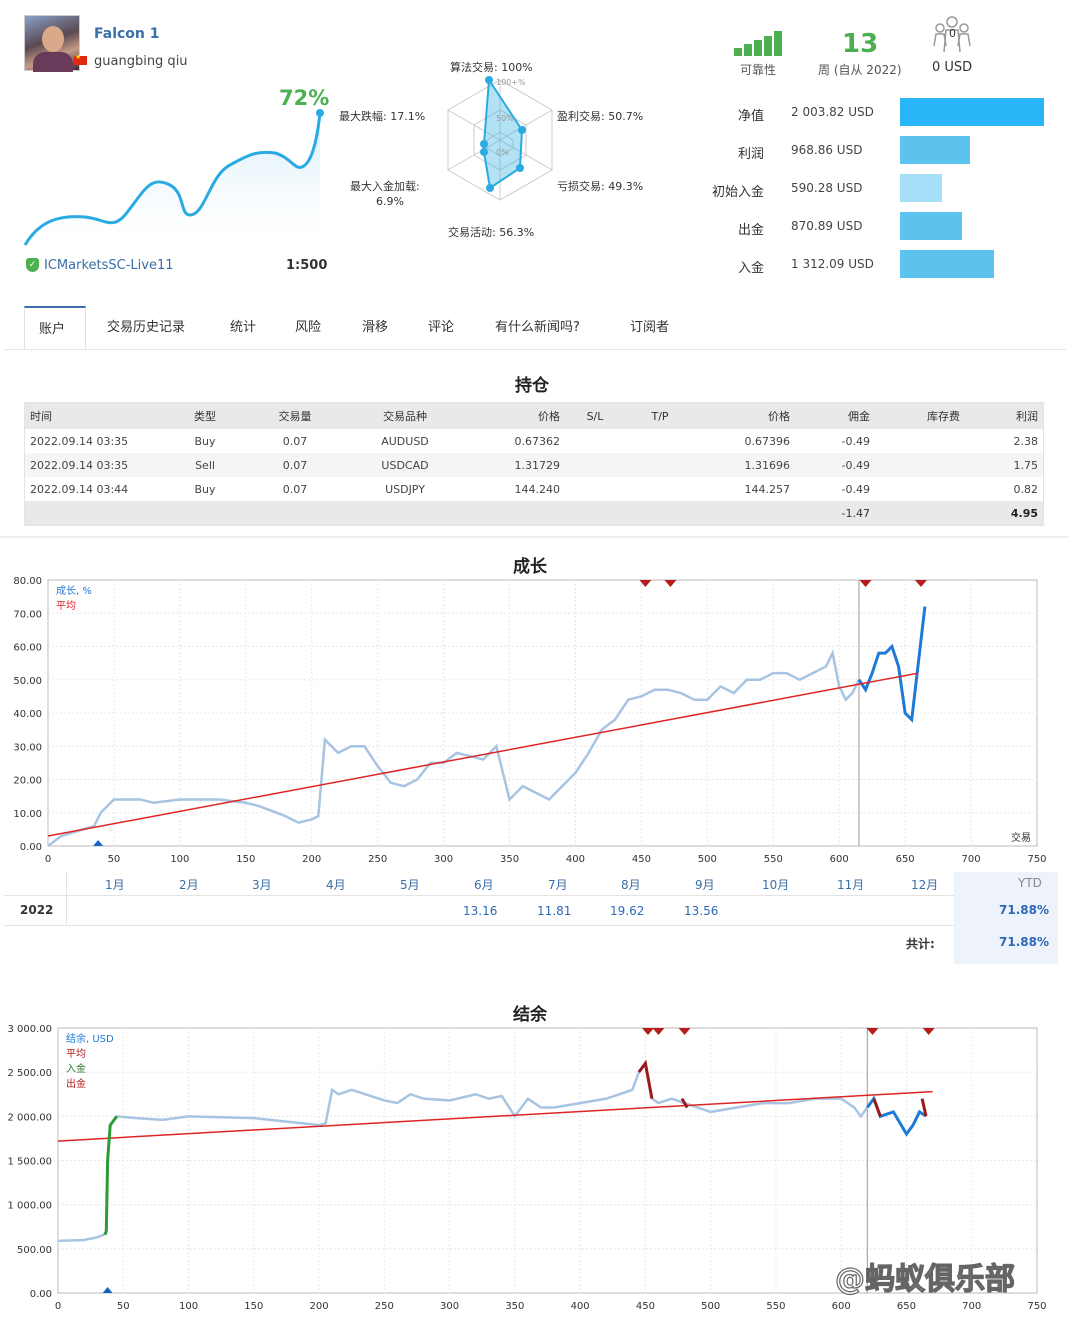 Image resolution: width=1069 pixels, height=1335 pixels. Describe the element at coordinates (52, 43) in the screenshot. I see `avatar` at that location.